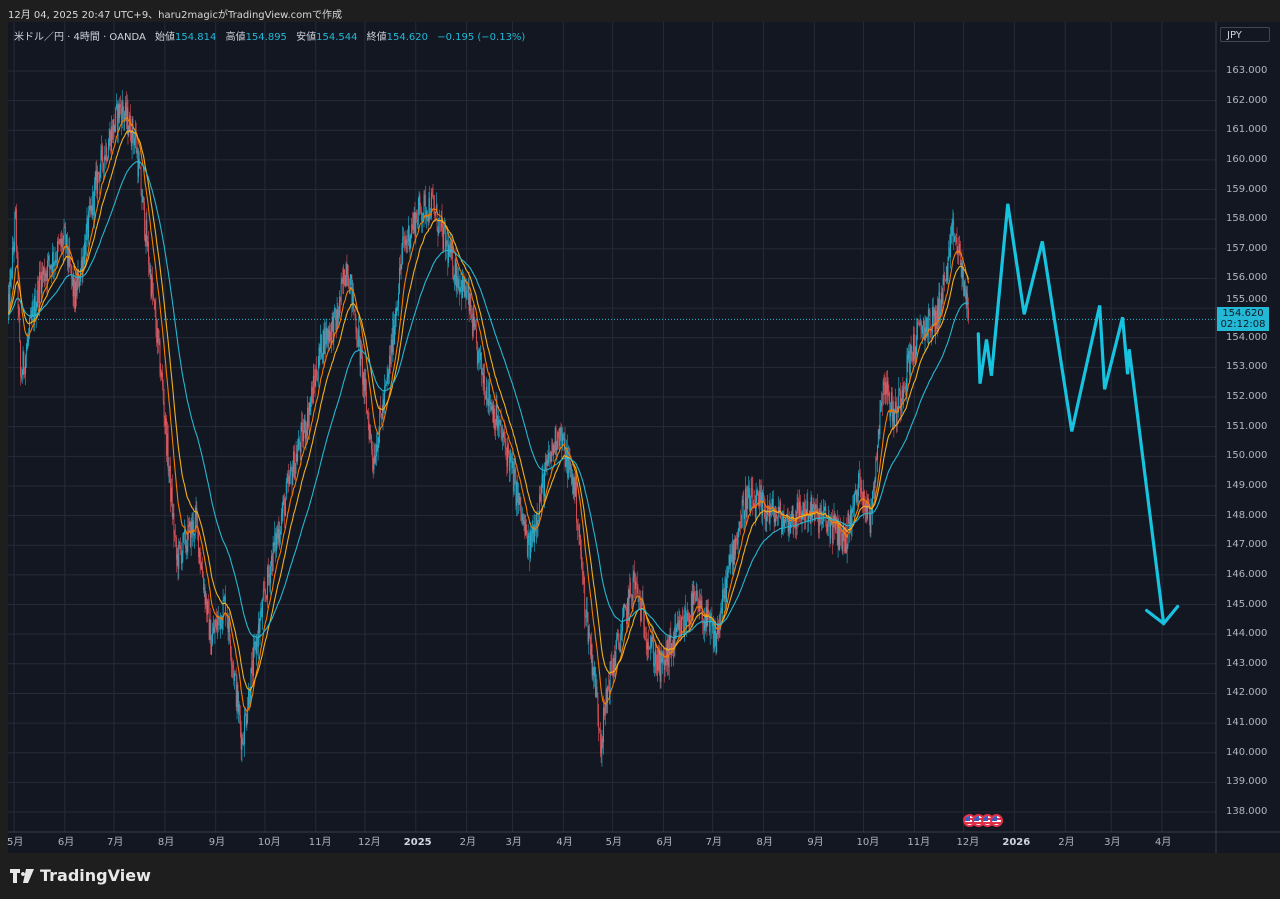 The height and width of the screenshot is (899, 1280). Describe the element at coordinates (1247, 485) in the screenshot. I see `price-axis-label: 149.000` at that location.